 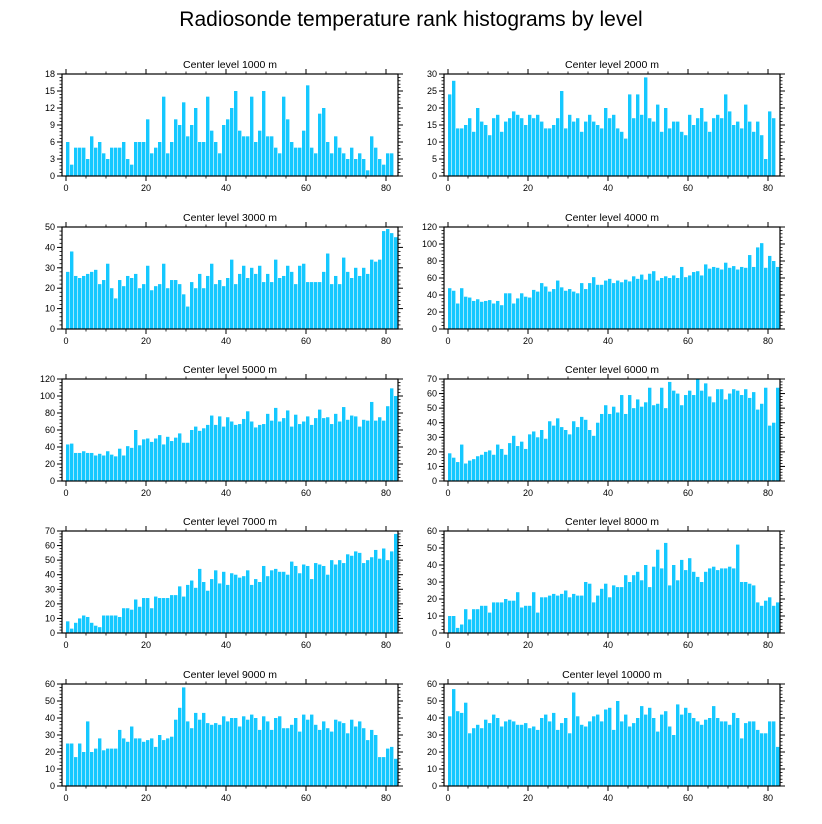 I want to click on plot-frame, so click(x=230, y=278).